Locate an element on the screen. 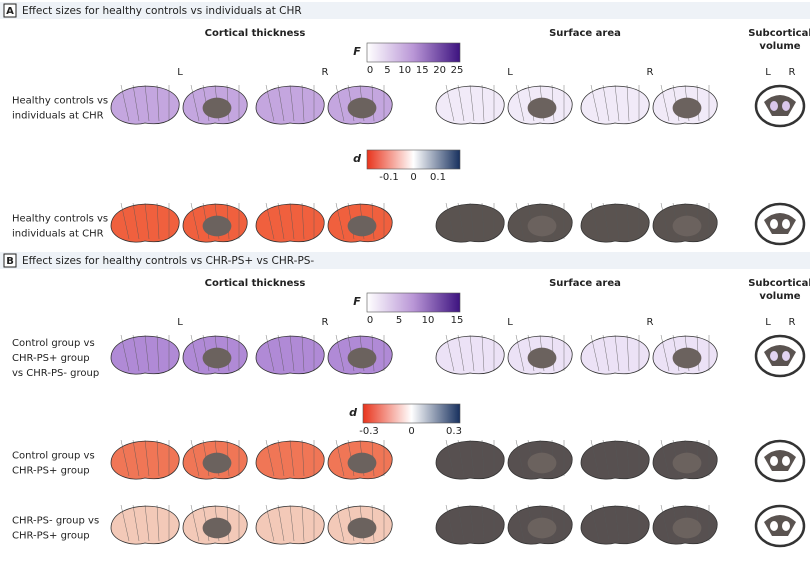 The image size is (810, 564). row-label: individuals at CHR is located at coordinates (58, 234).